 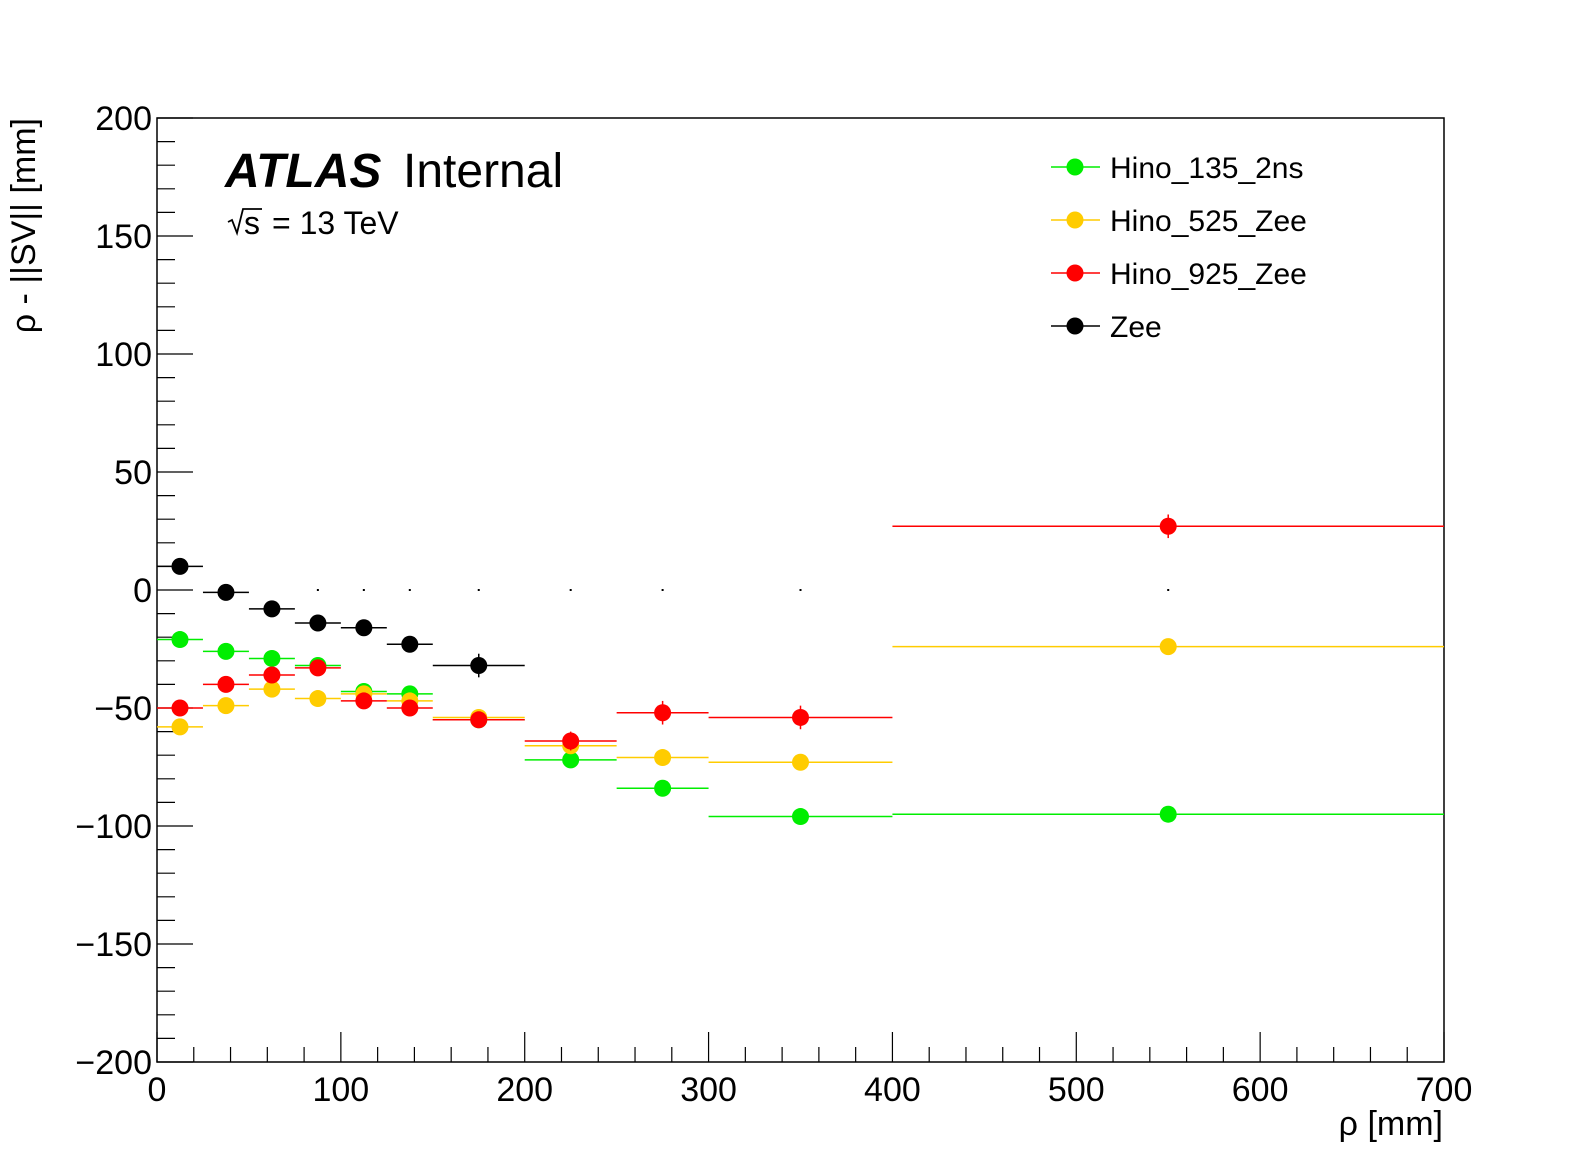 I want to click on legend-label: Hino_135_2ns, so click(x=1207, y=168).